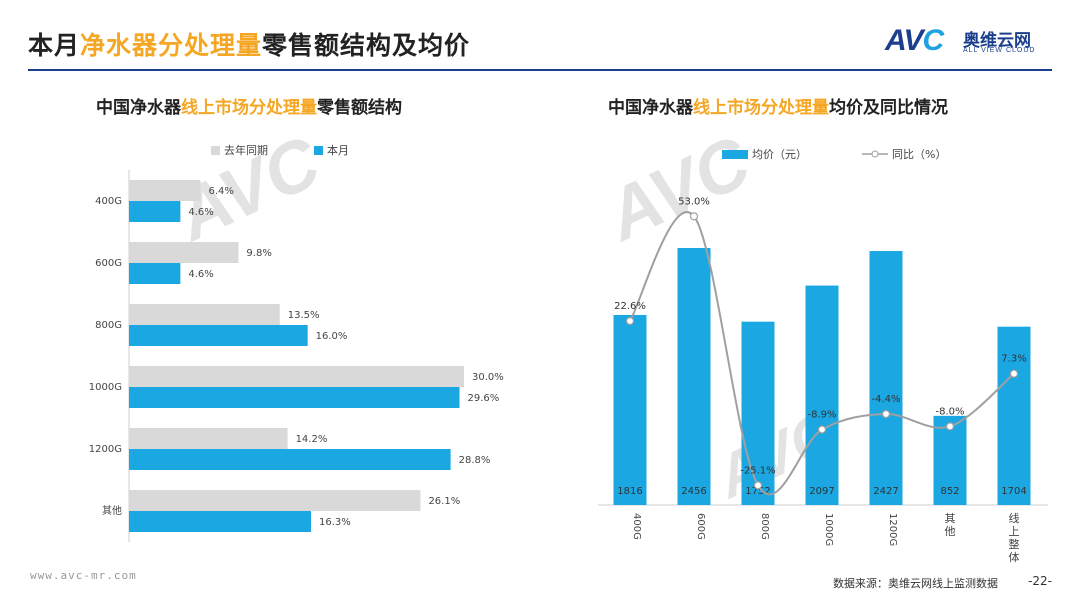  Describe the element at coordinates (950, 518) in the screenshot. I see `right-category-char: 其` at that location.